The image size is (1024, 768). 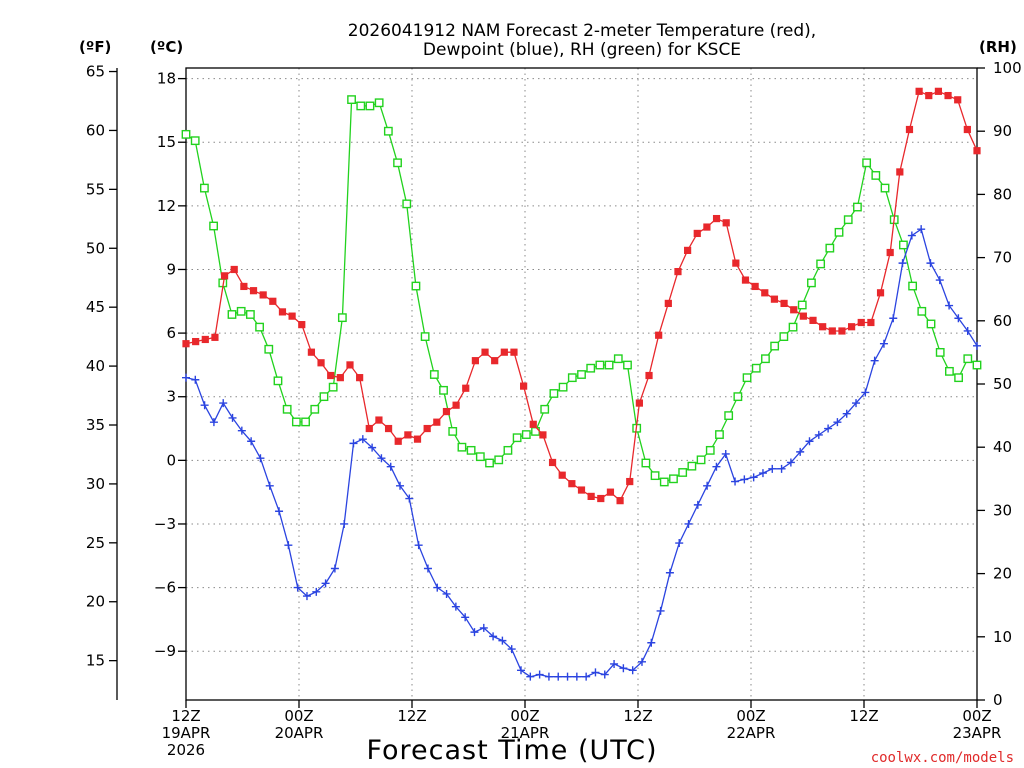 What do you see at coordinates (998, 47) in the screenshot?
I see `rh-unit-label: (RH)` at bounding box center [998, 47].